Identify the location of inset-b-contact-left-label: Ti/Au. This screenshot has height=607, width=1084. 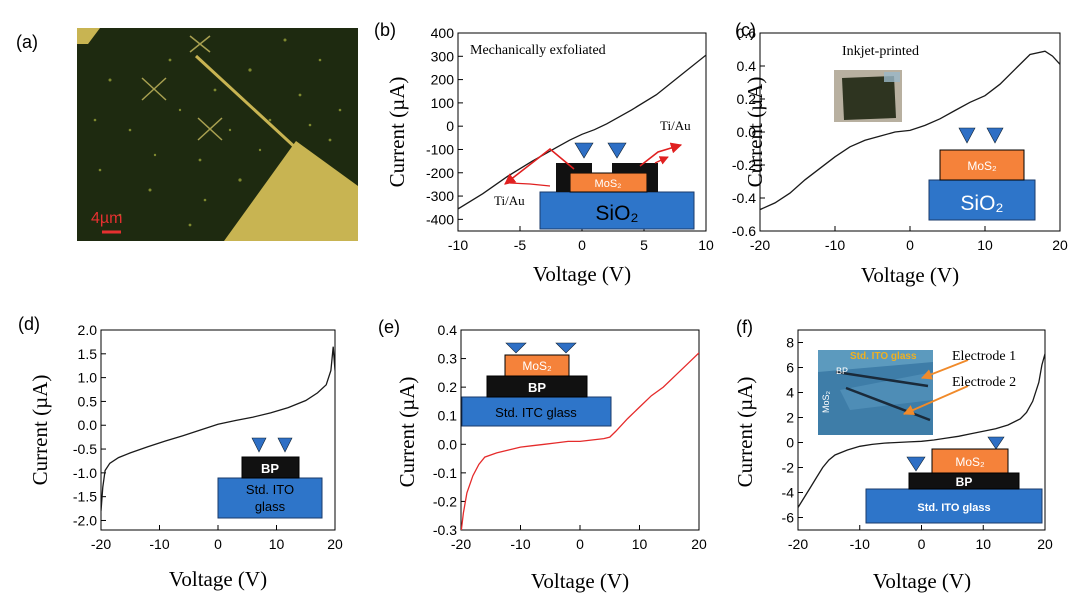
(509, 200).